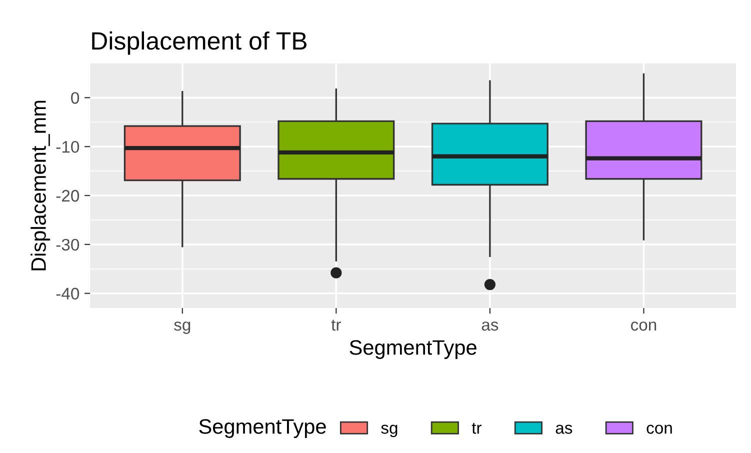  I want to click on chart-title: Displacement of TB, so click(199, 43).